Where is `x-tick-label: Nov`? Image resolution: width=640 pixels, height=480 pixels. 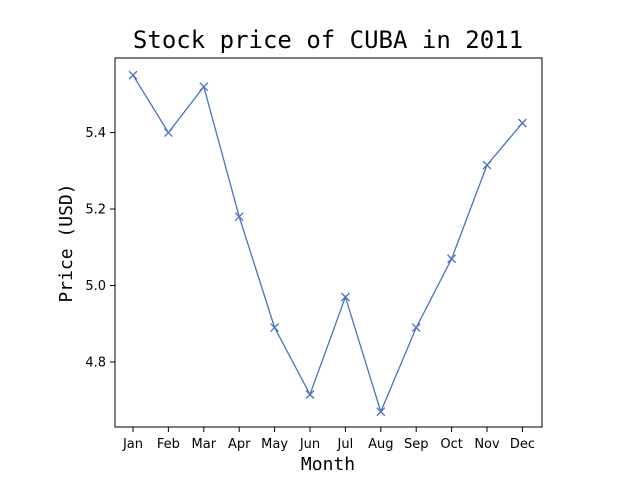
x-tick-label: Nov is located at coordinates (487, 444).